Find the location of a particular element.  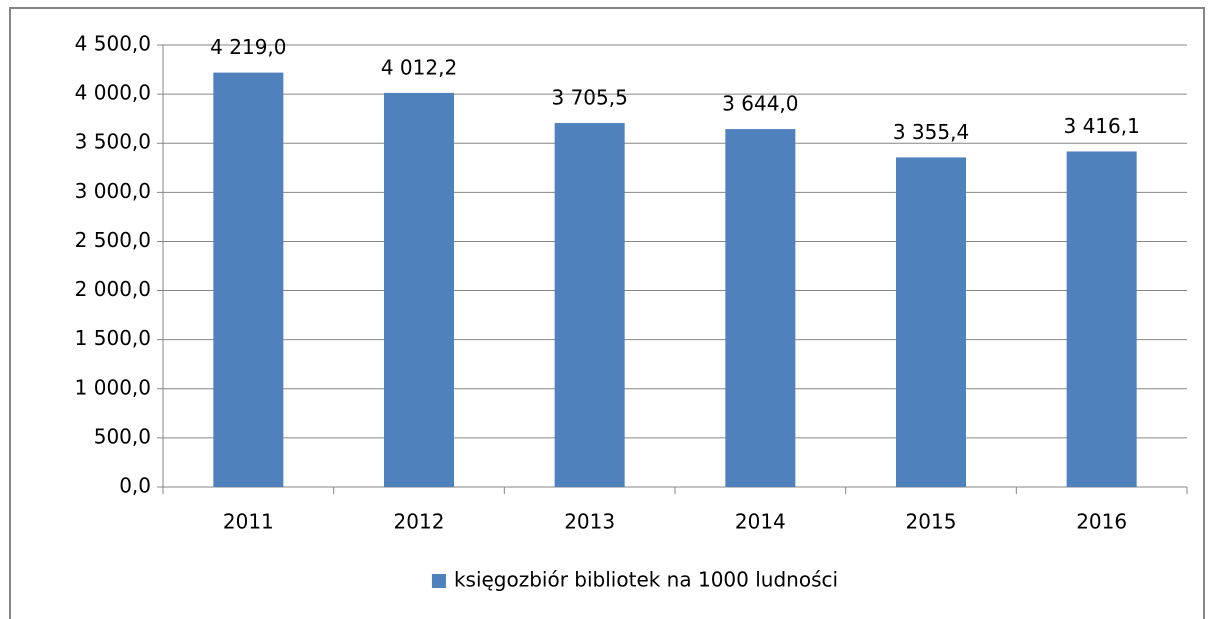

y-tick-label: 2 500,0 is located at coordinates (113, 240).